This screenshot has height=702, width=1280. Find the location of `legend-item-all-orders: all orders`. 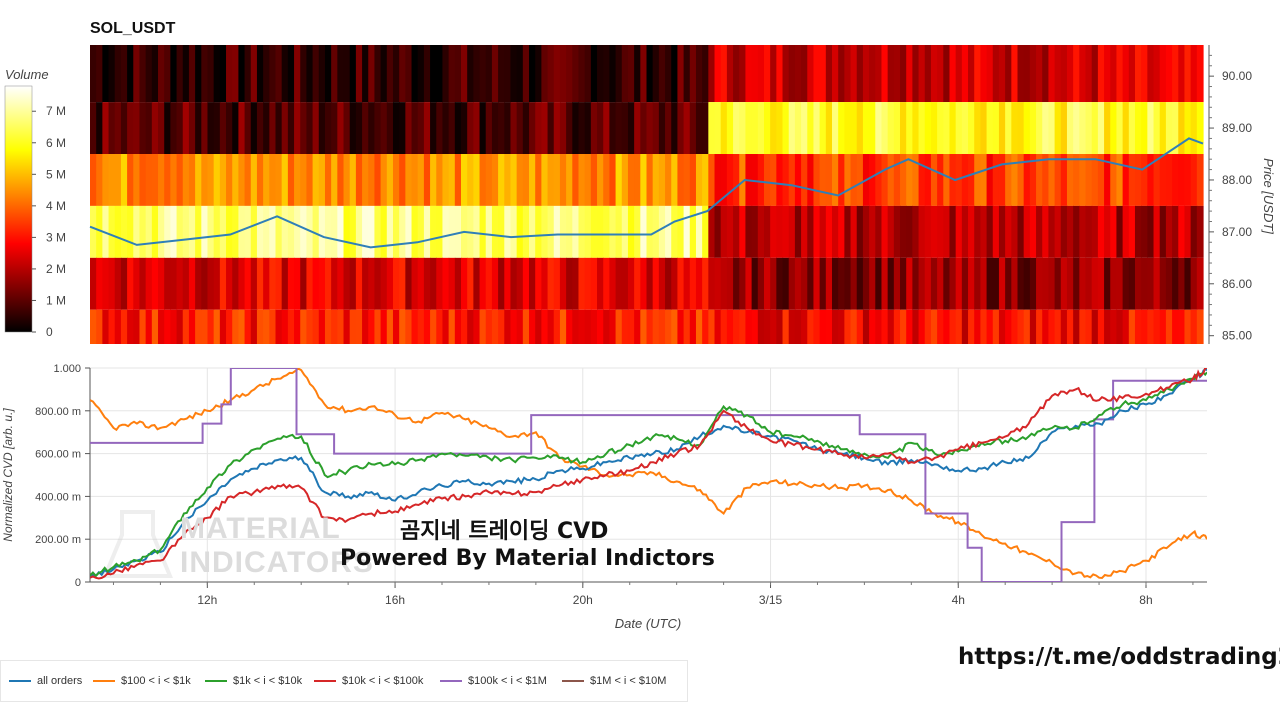

legend-item-all-orders: all orders is located at coordinates (45, 681).